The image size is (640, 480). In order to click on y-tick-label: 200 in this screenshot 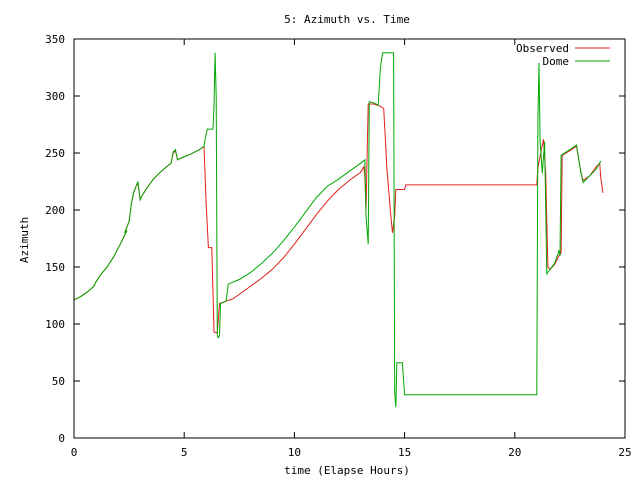, I will do `click(55, 210)`.